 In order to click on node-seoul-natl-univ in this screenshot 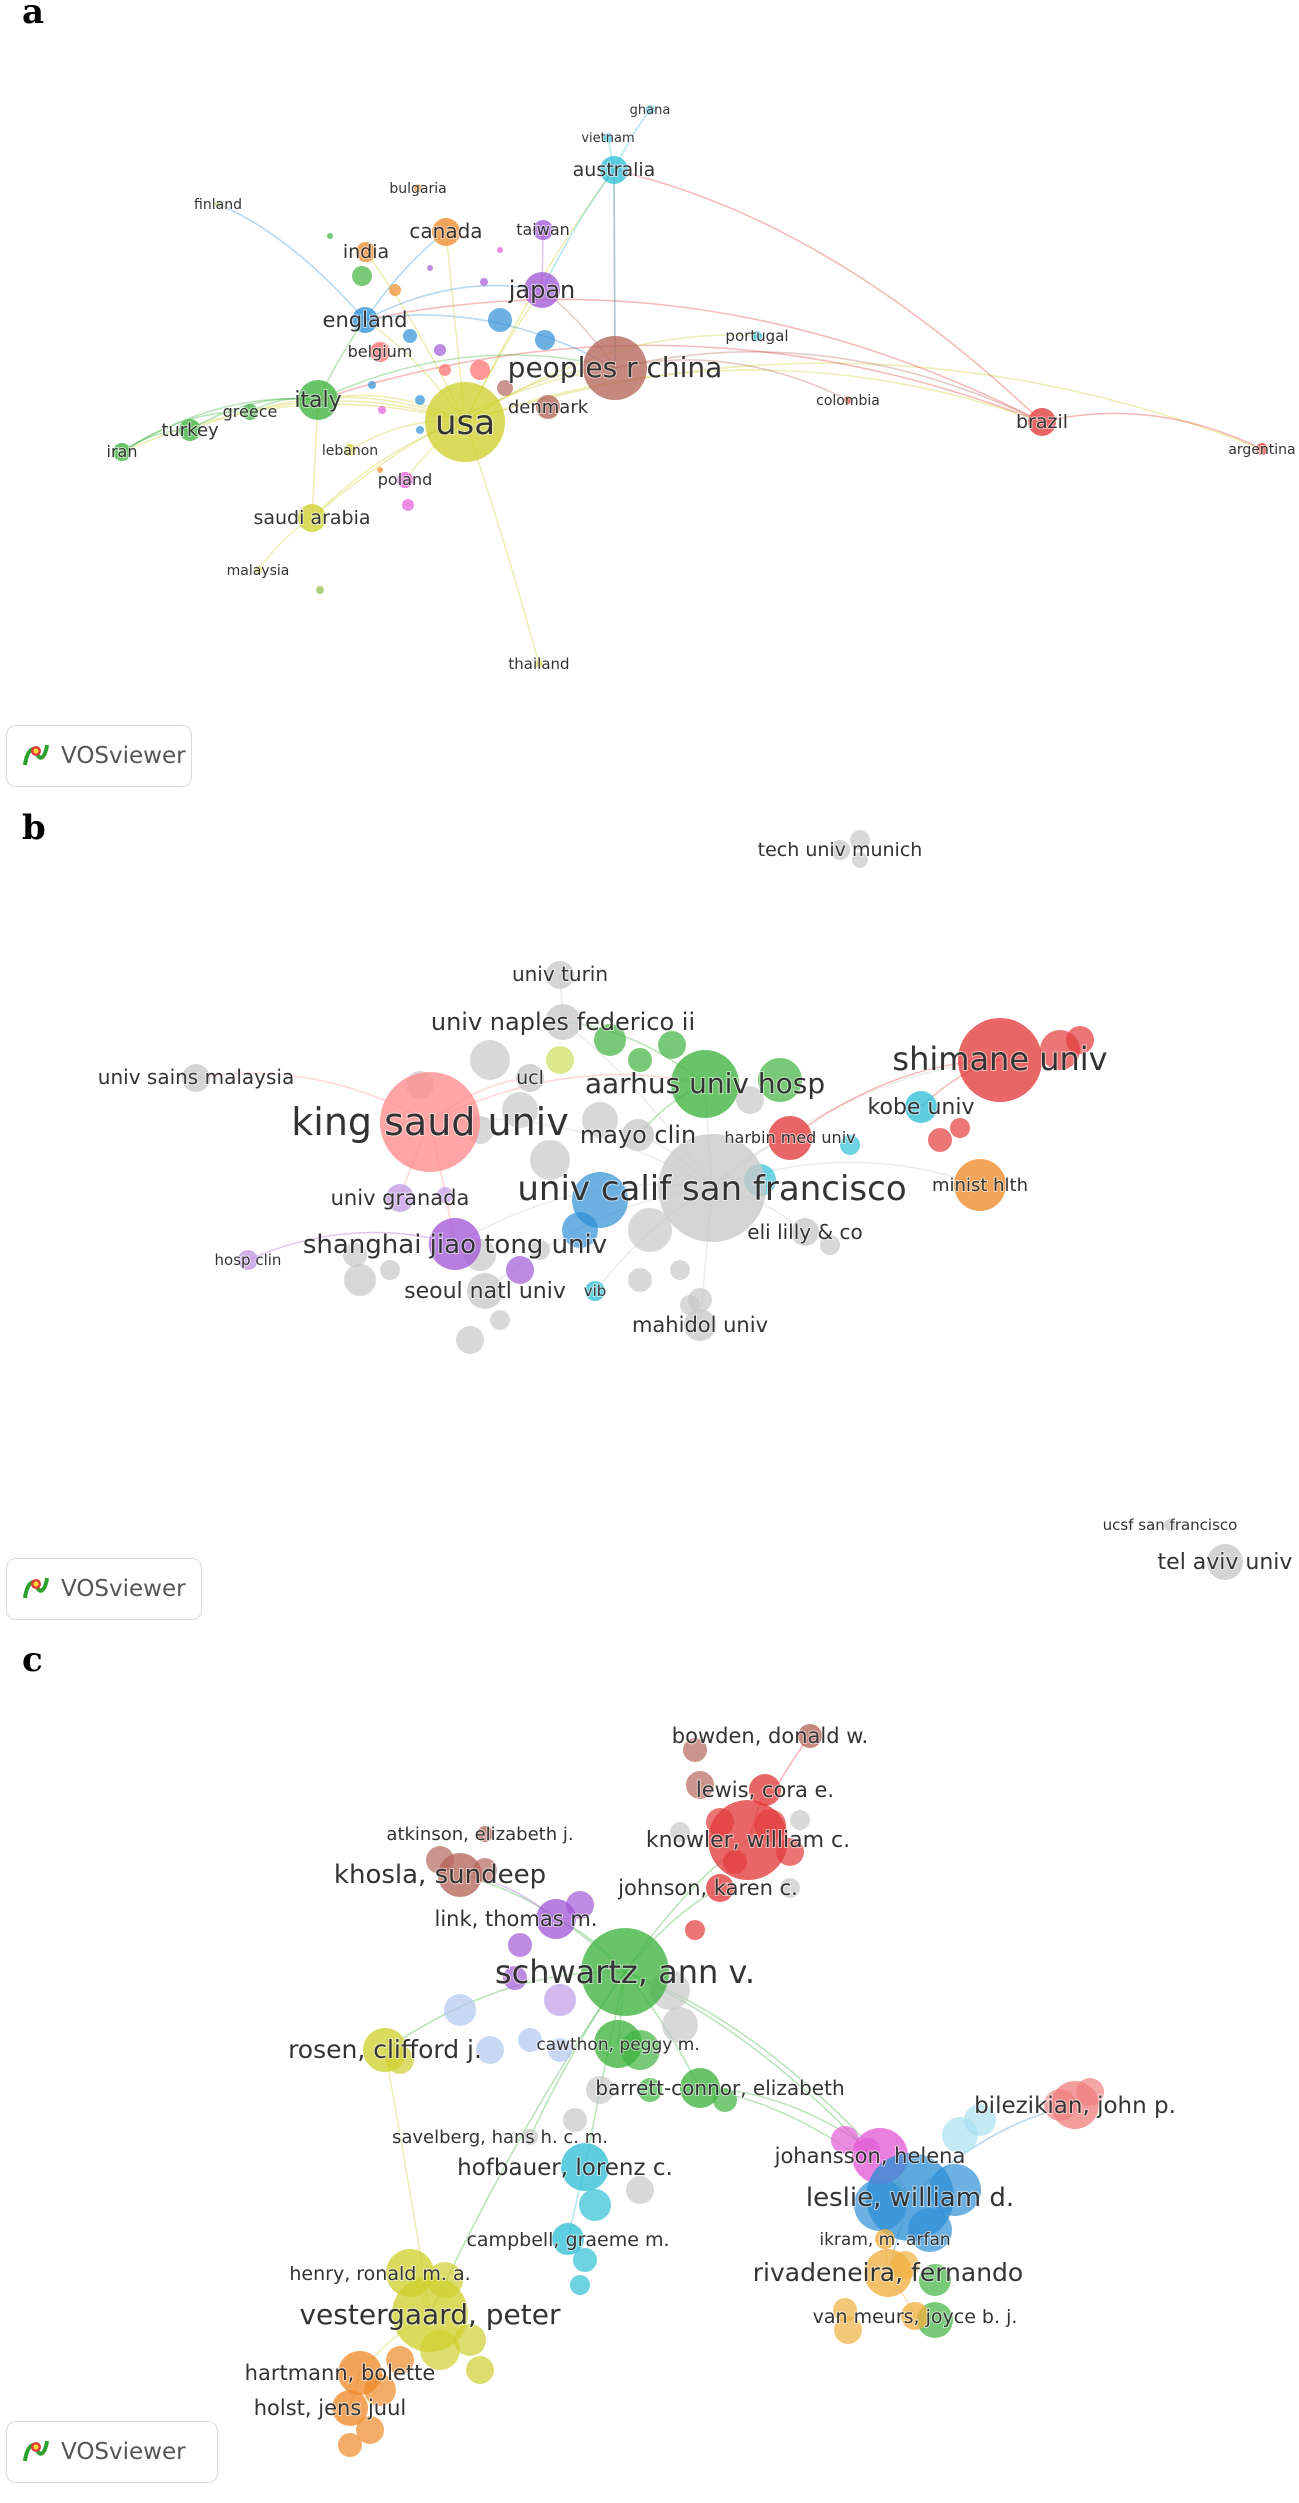, I will do `click(485, 1291)`.